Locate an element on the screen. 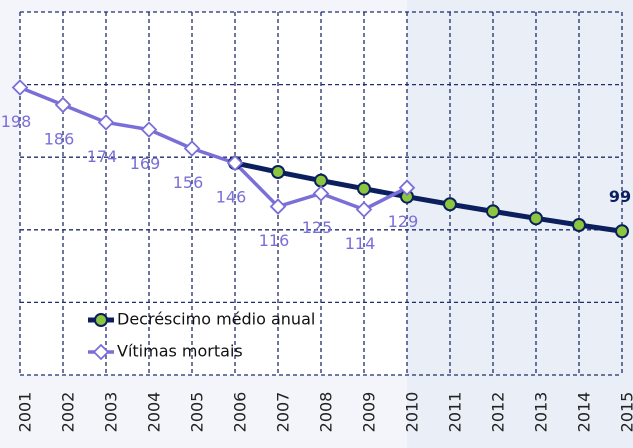 The width and height of the screenshot is (633, 448). data-label: 146 is located at coordinates (231, 197).